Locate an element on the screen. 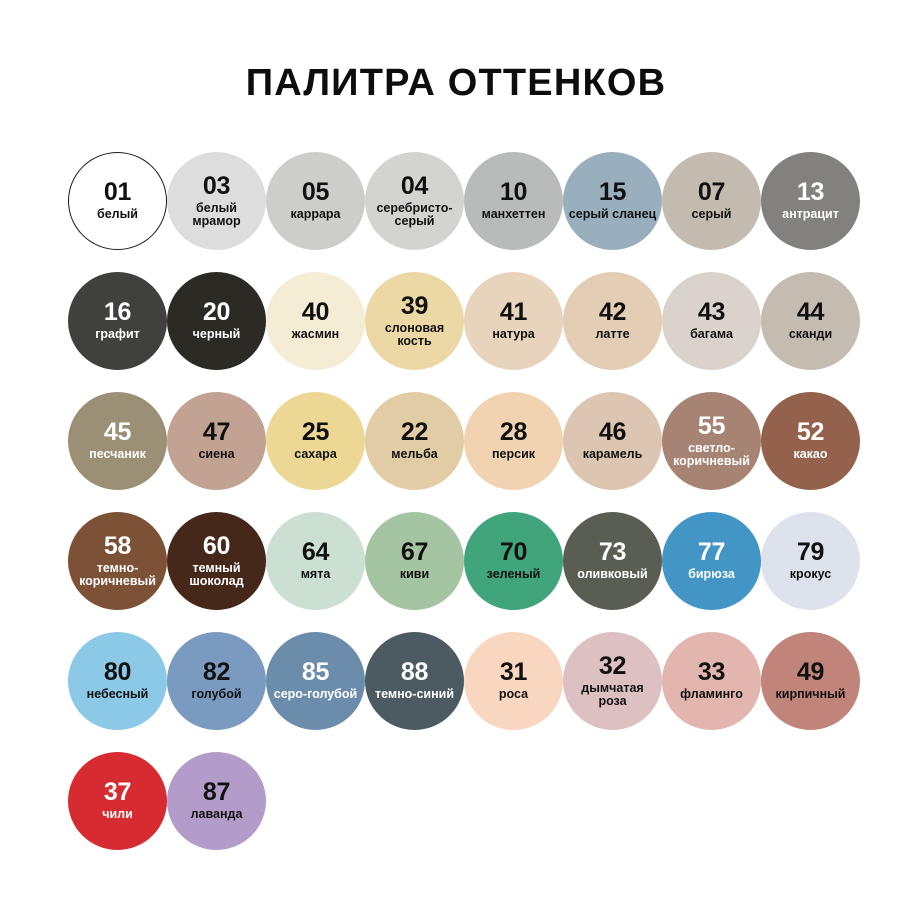 The image size is (912, 912). swatch-slot: 44 сканди is located at coordinates (810, 321).